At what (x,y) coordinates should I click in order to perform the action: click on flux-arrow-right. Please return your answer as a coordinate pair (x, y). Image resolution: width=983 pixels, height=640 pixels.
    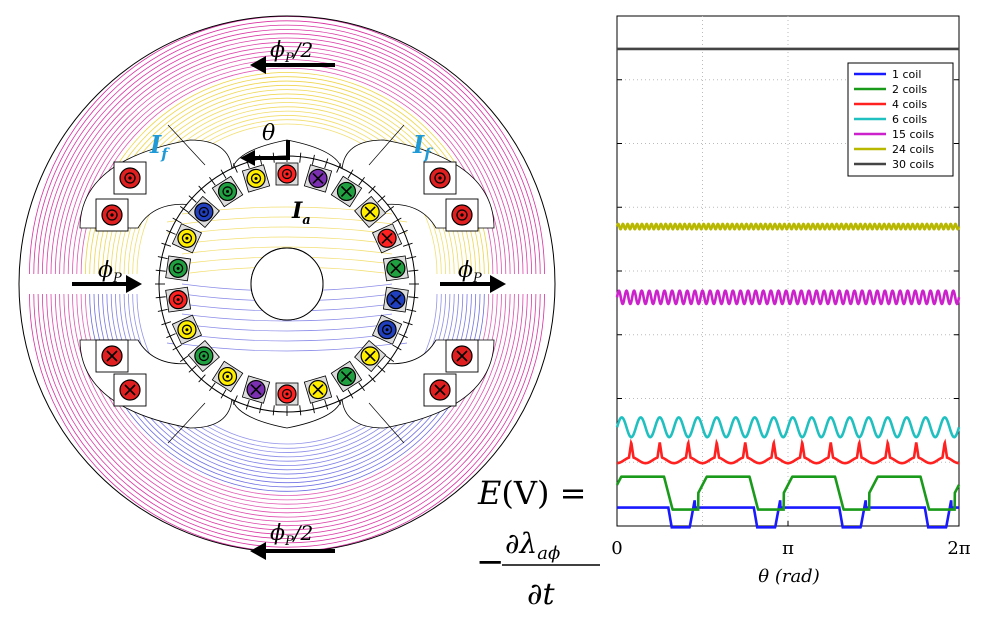
    Looking at the image, I should click on (473, 284).